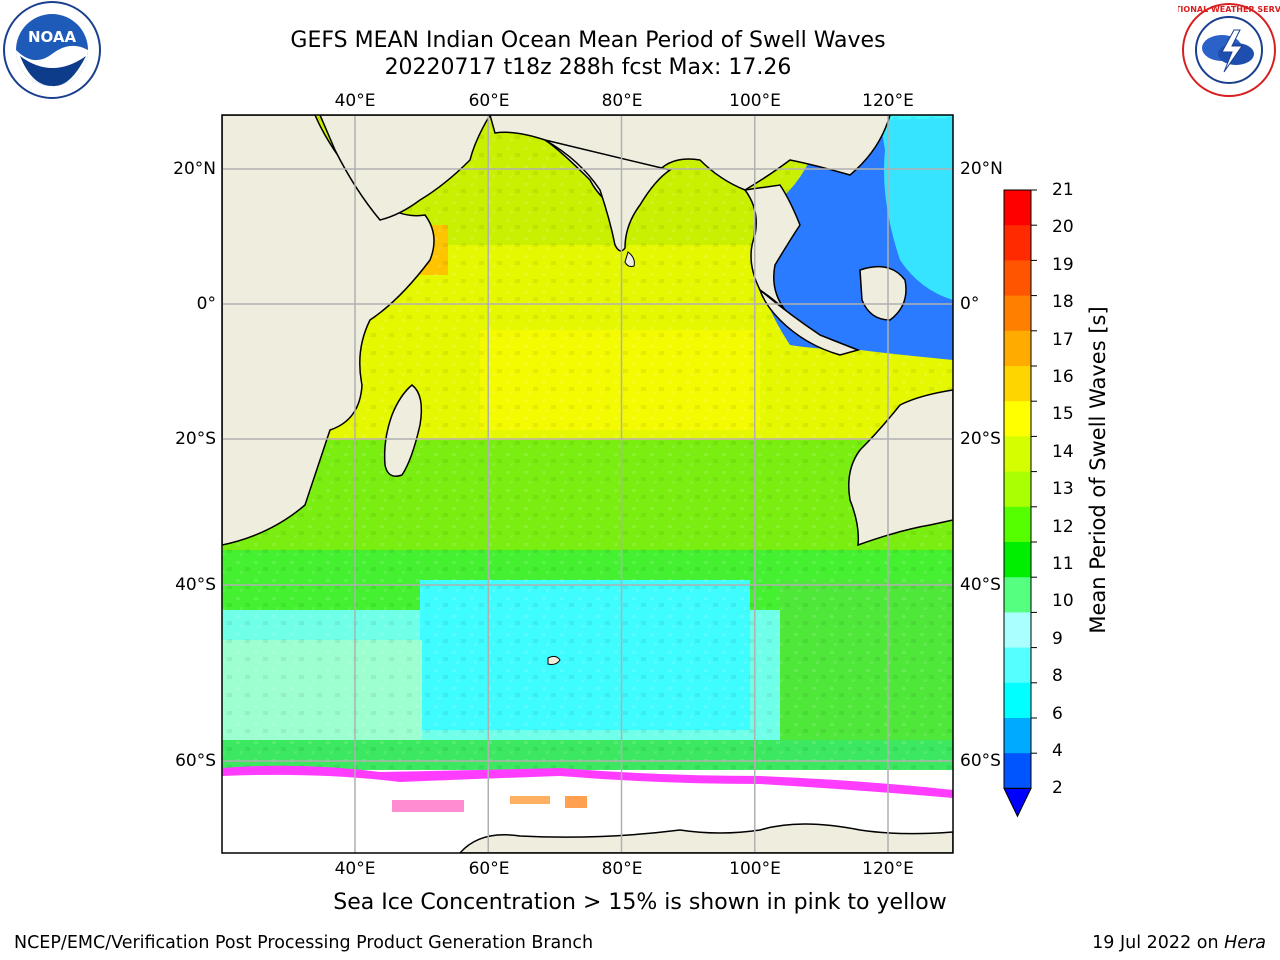  What do you see at coordinates (355, 869) in the screenshot?
I see `lon-tick-bottom: 40°E` at bounding box center [355, 869].